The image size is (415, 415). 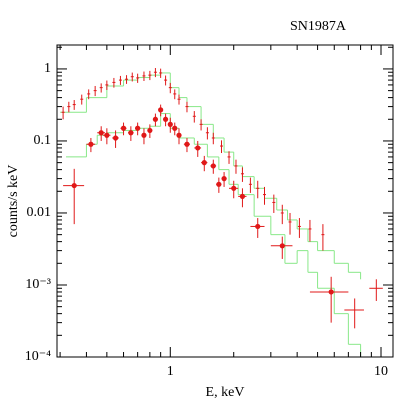 What do you see at coordinates (225, 392) in the screenshot?
I see `x-axis-label: E, keV` at bounding box center [225, 392].